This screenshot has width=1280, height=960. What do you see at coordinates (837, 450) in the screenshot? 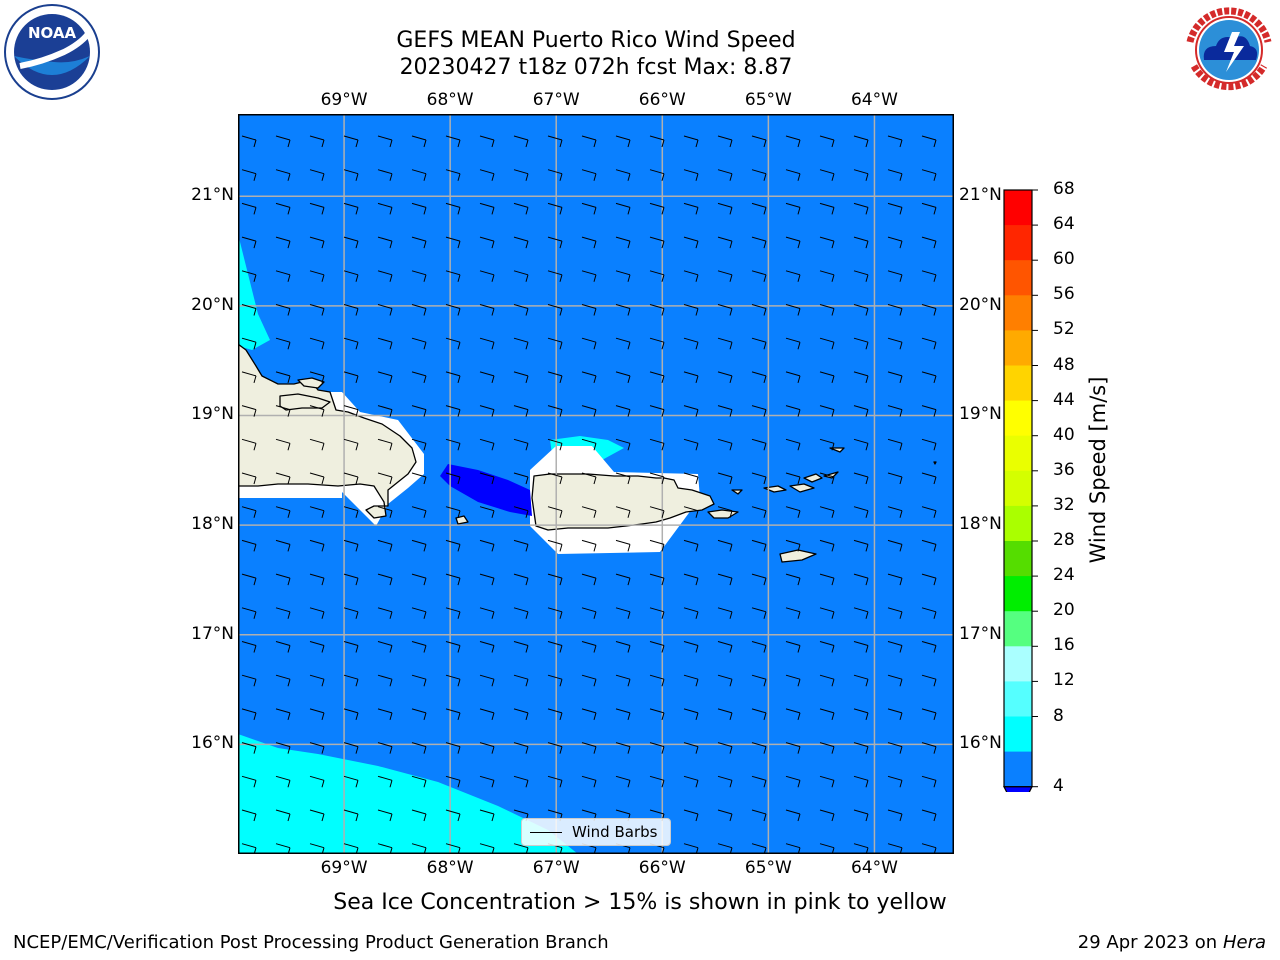
I see `anegada-island` at bounding box center [837, 450].